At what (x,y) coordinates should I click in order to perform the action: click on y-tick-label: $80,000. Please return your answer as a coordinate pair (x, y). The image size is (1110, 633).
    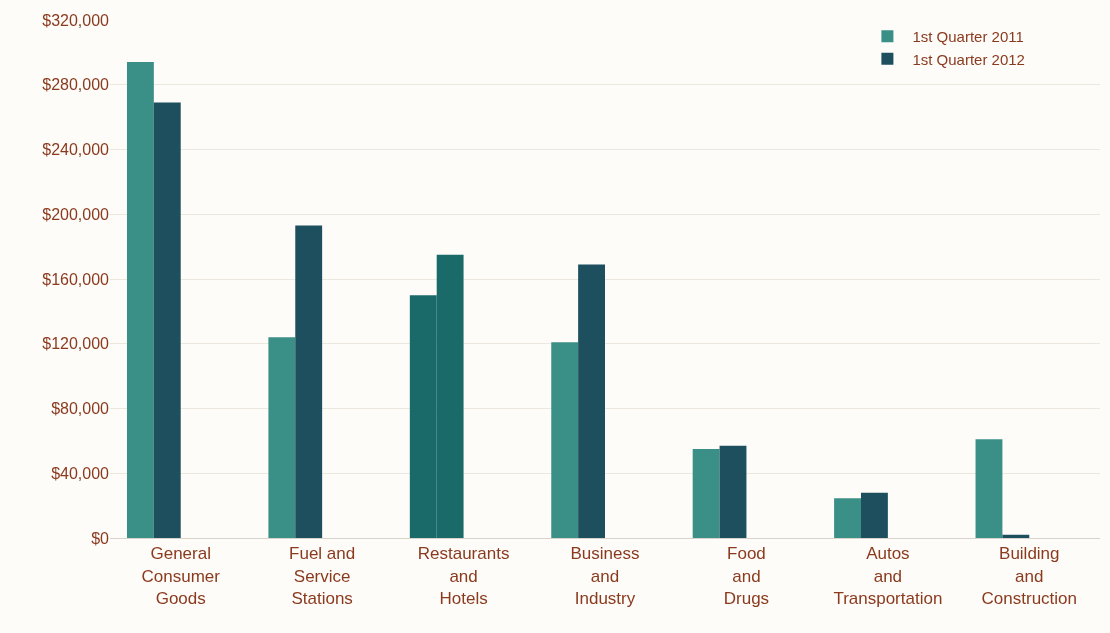
    Looking at the image, I should click on (80, 409).